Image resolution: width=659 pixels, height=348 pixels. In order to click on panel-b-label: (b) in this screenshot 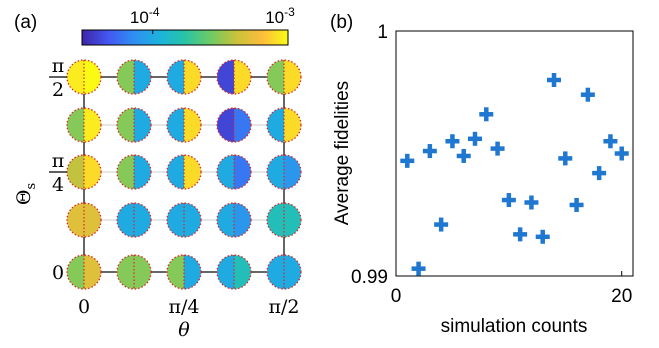, I will do `click(341, 22)`.